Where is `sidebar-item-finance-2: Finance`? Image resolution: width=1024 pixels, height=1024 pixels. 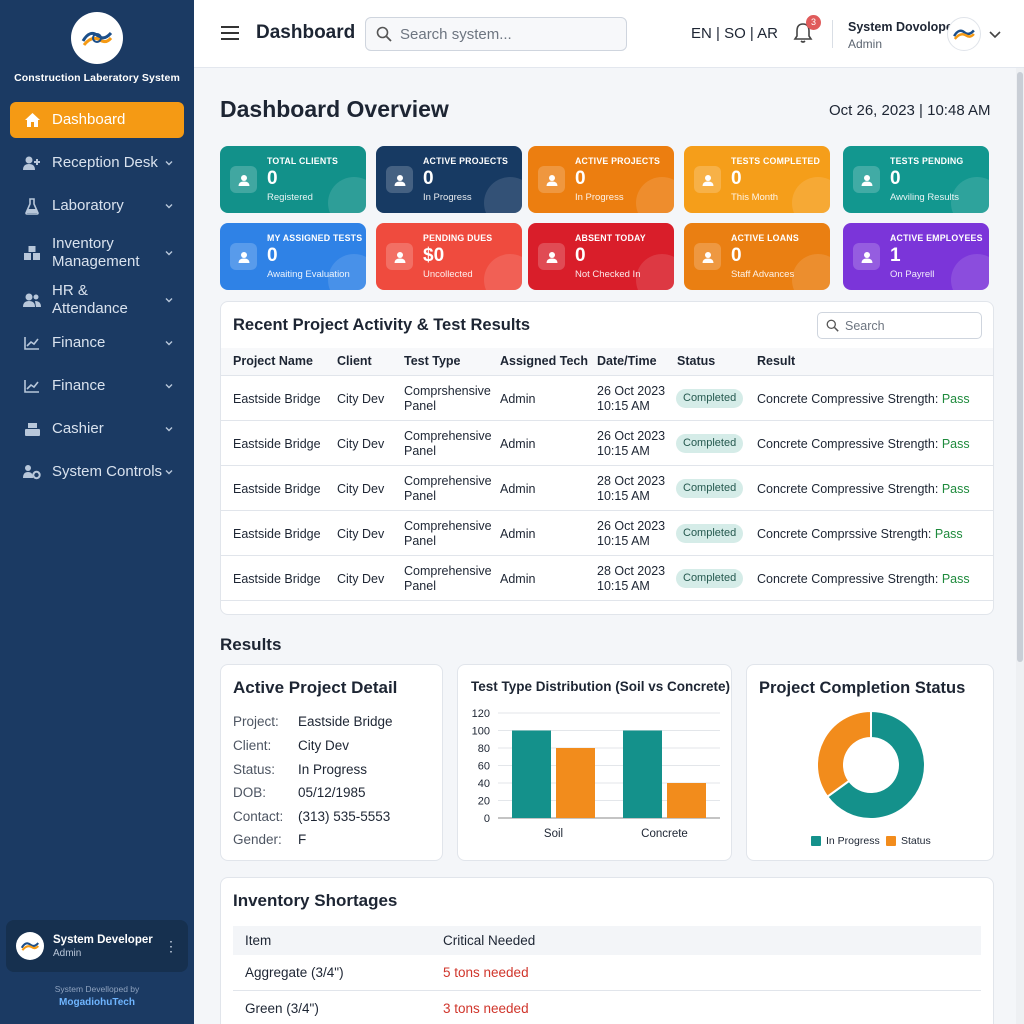 sidebar-item-finance-2: Finance is located at coordinates (97, 386).